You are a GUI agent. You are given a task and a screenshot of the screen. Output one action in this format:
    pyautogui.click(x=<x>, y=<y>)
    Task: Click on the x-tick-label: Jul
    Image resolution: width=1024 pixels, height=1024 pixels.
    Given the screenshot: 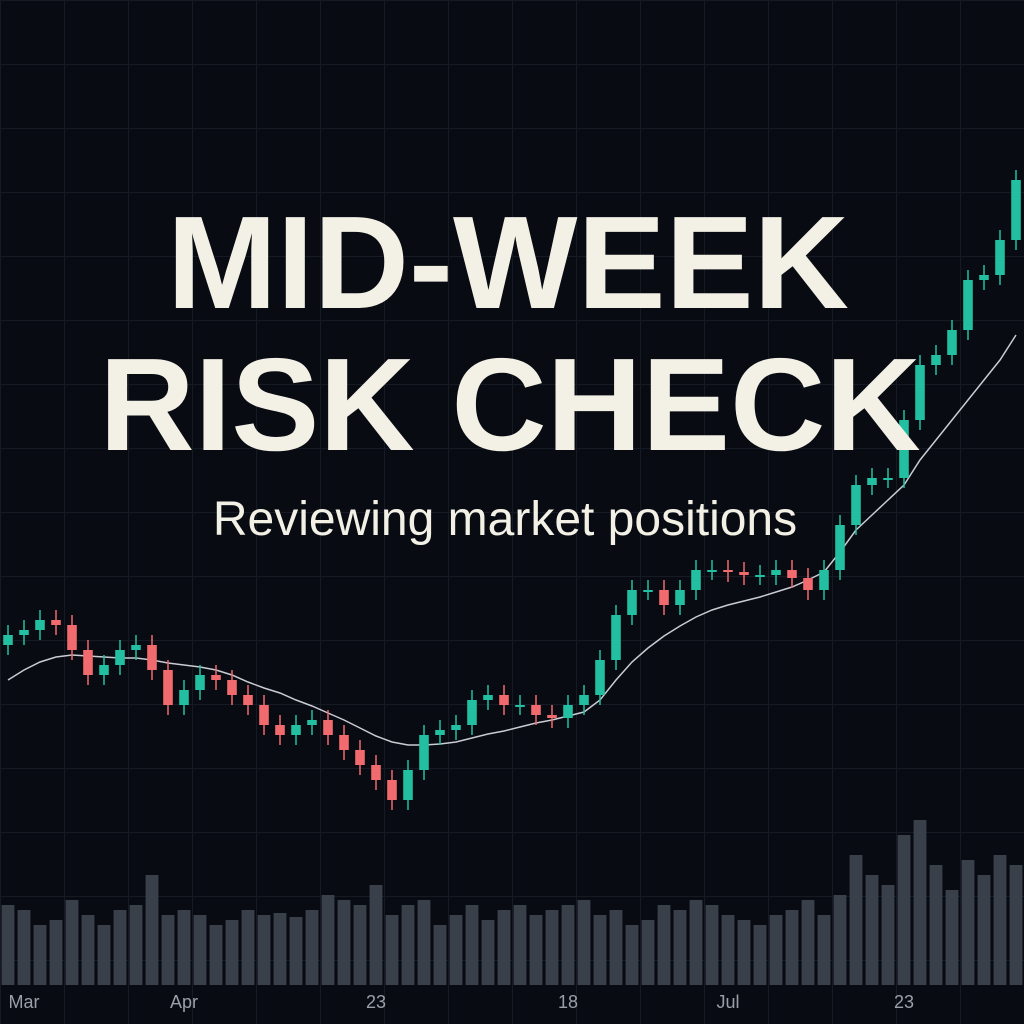 What is the action you would take?
    pyautogui.click(x=727, y=1002)
    